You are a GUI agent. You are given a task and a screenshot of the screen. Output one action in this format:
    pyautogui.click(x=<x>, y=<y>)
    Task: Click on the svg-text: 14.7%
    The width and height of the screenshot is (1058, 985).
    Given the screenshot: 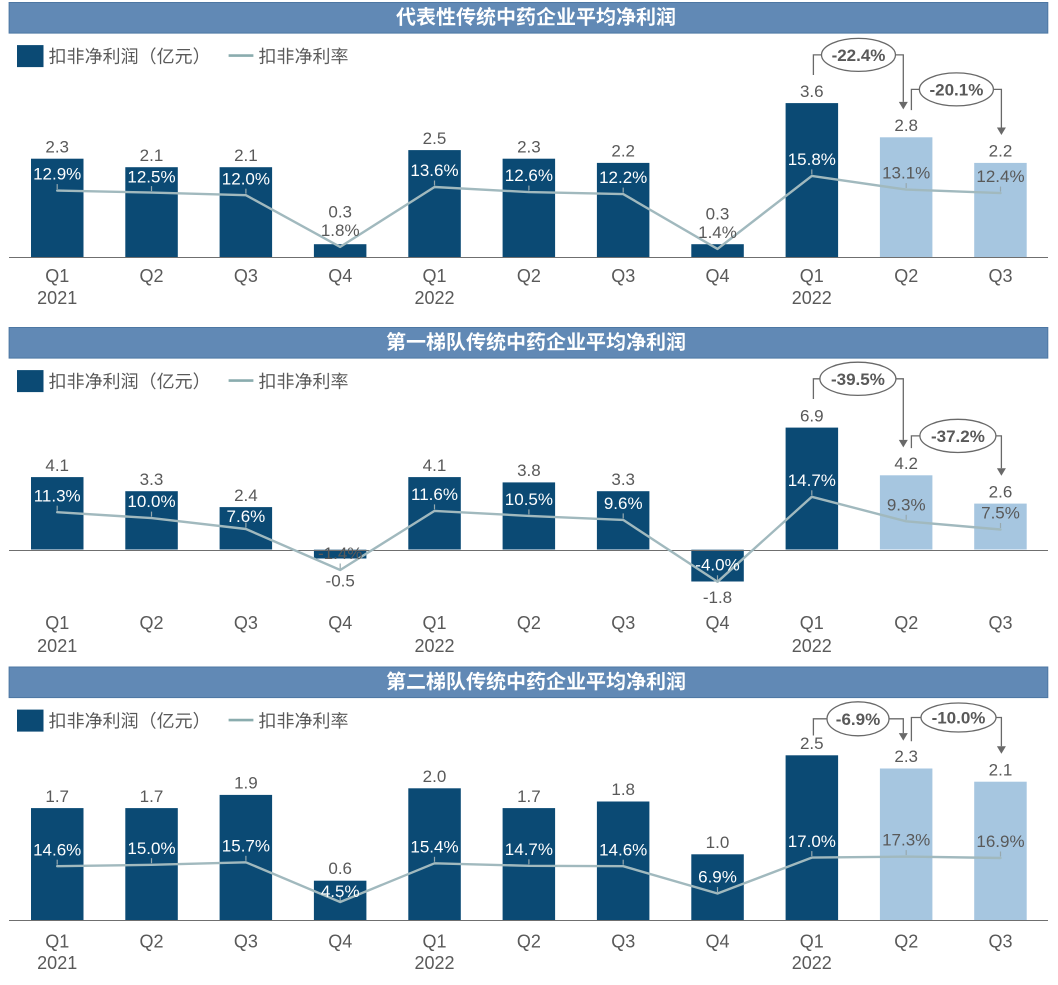 What is the action you would take?
    pyautogui.click(x=812, y=480)
    